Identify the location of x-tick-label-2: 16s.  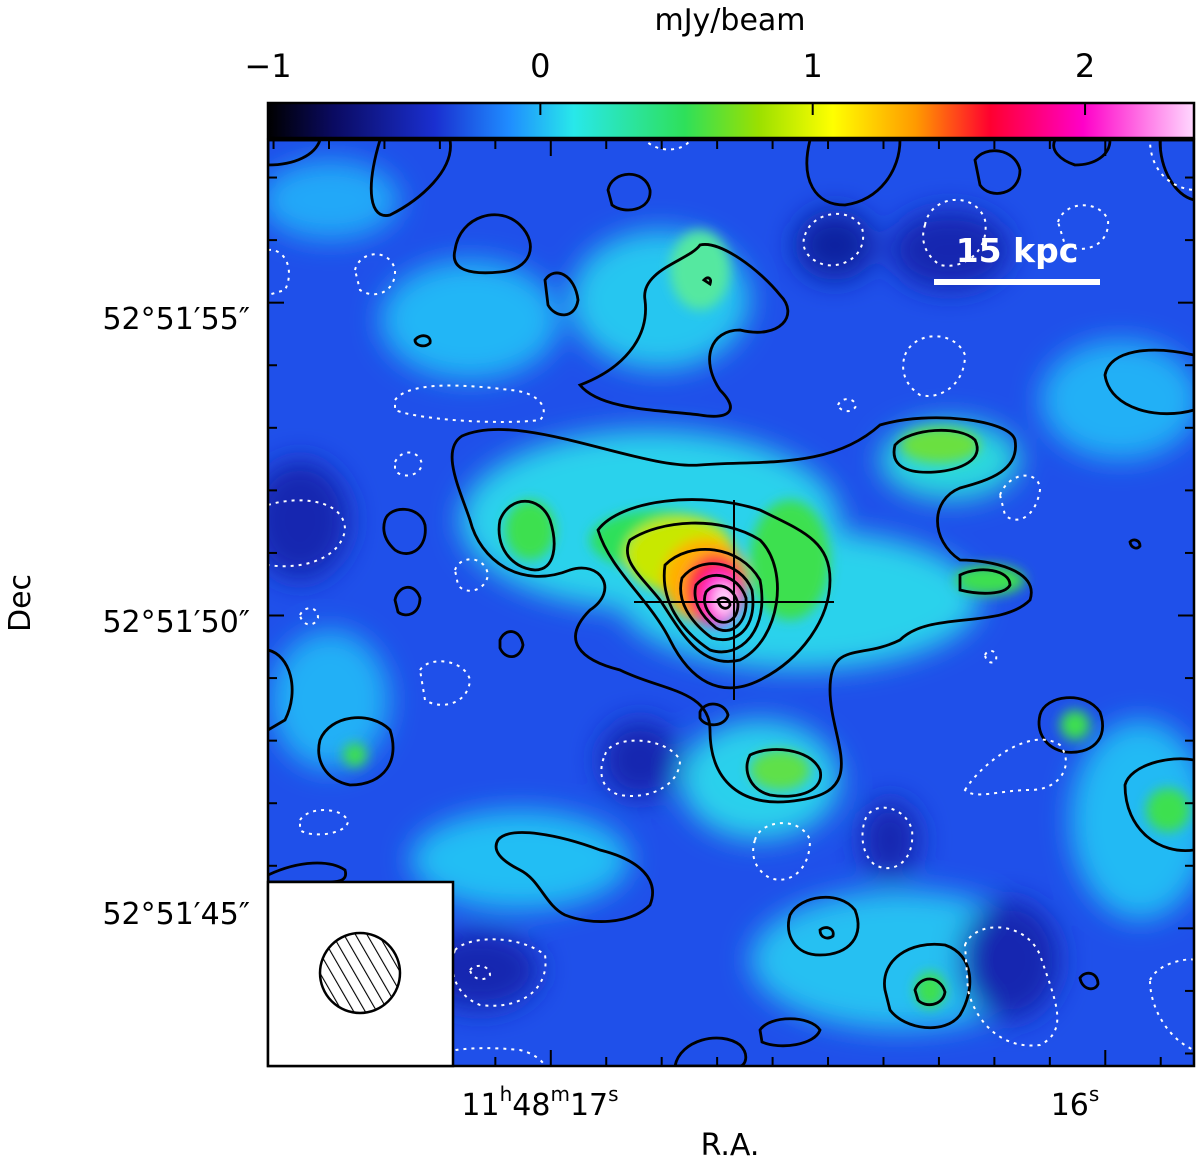
(1075, 1102).